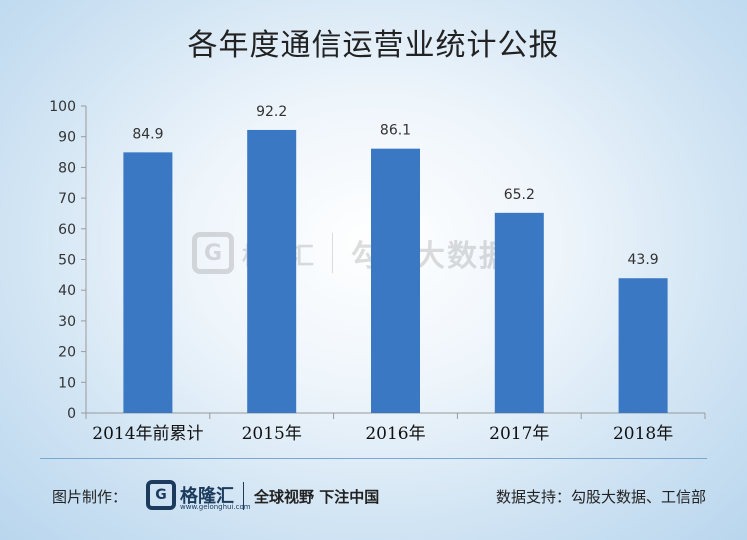  Describe the element at coordinates (317, 497) in the screenshot. I see `footer-slogan: 全球视野 下注中国` at that location.